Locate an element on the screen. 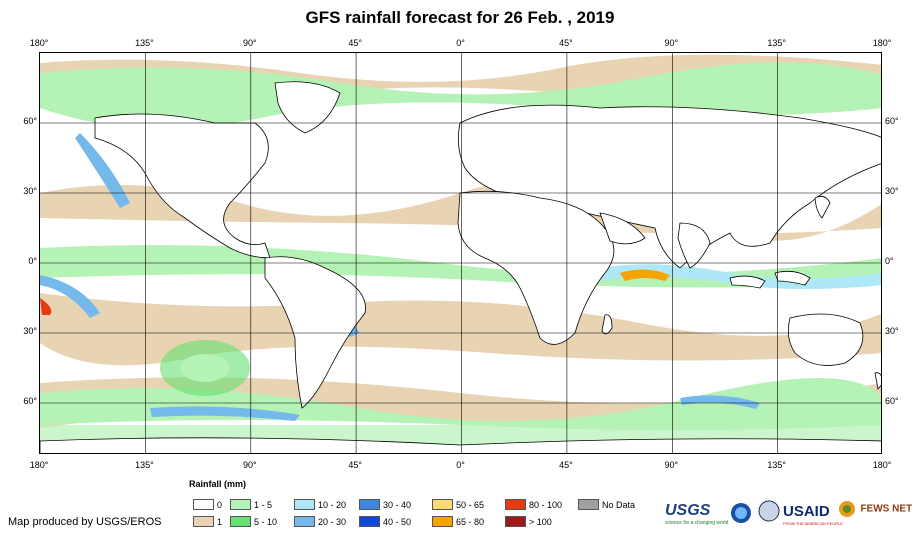 The image size is (920, 539). noaa-emblem-icon is located at coordinates (741, 513).